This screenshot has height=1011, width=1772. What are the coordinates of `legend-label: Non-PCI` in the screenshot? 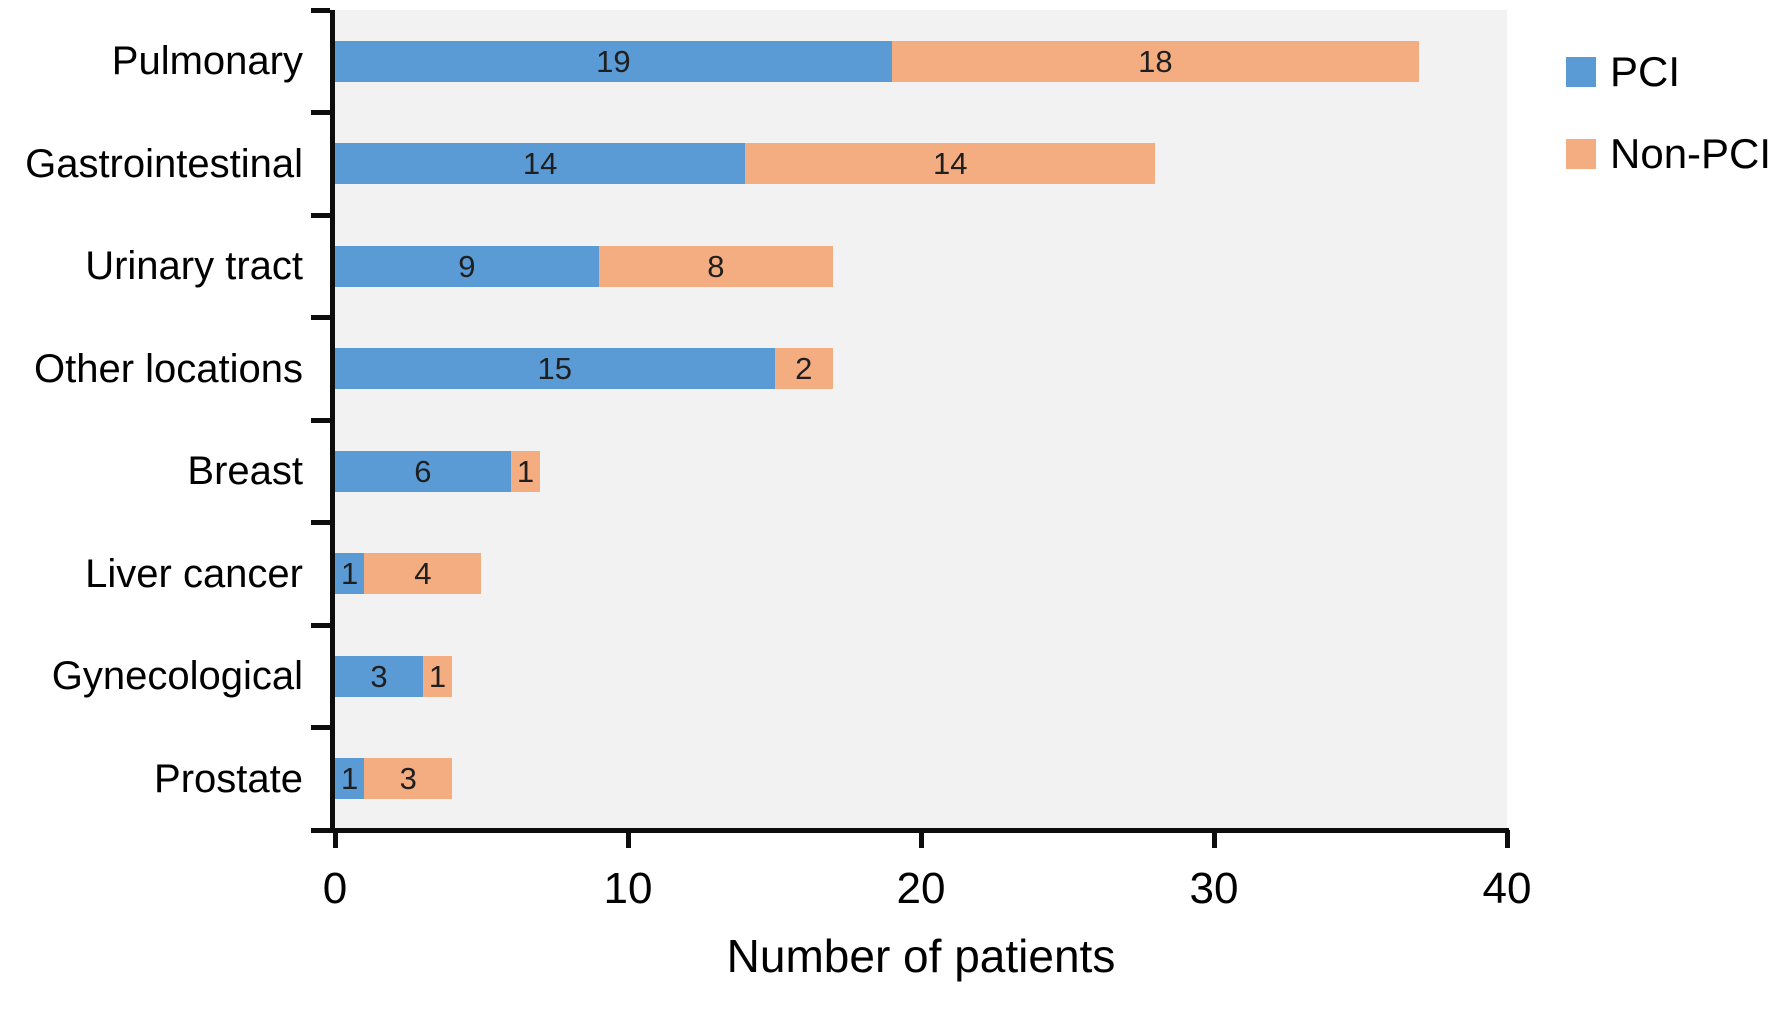 It's located at (1691, 153).